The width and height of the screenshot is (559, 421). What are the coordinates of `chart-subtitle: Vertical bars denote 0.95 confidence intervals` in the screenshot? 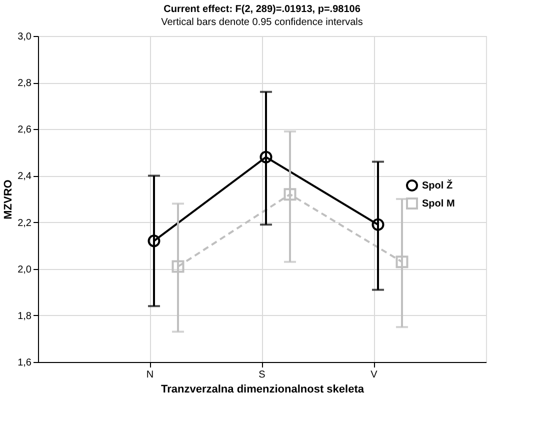 It's located at (262, 22).